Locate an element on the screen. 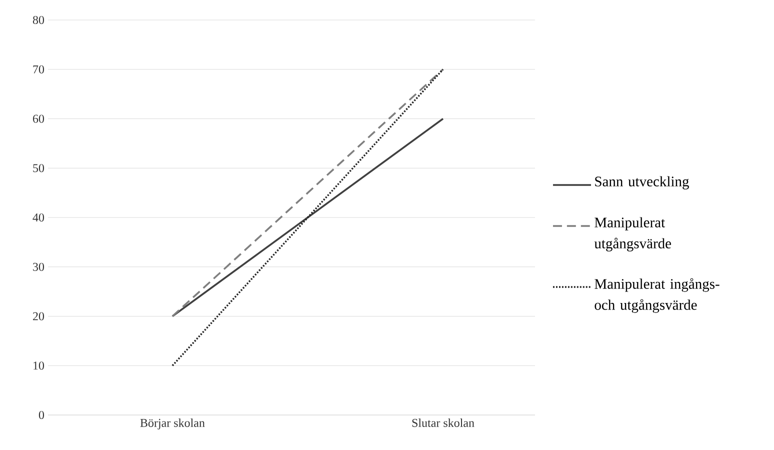 The image size is (774, 450). y-tick-label: 80 is located at coordinates (38, 20).